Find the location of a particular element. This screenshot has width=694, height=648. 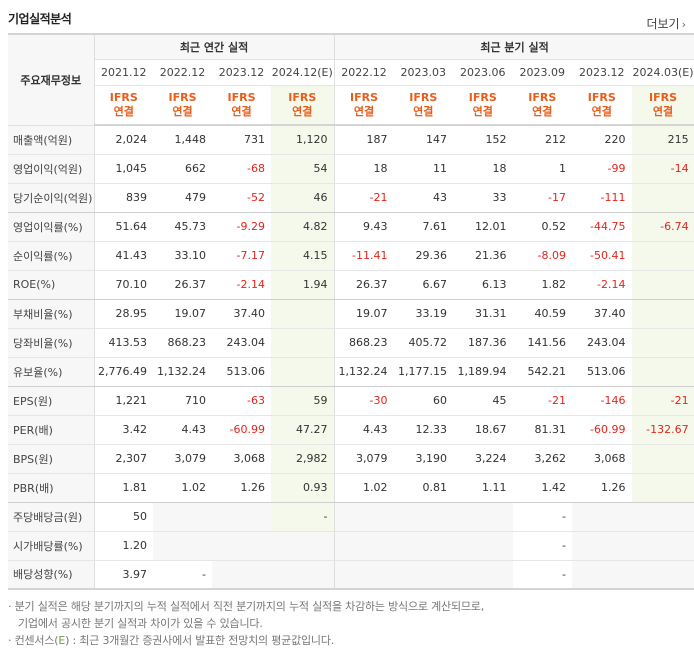

period-header: 2023.12 is located at coordinates (602, 72).